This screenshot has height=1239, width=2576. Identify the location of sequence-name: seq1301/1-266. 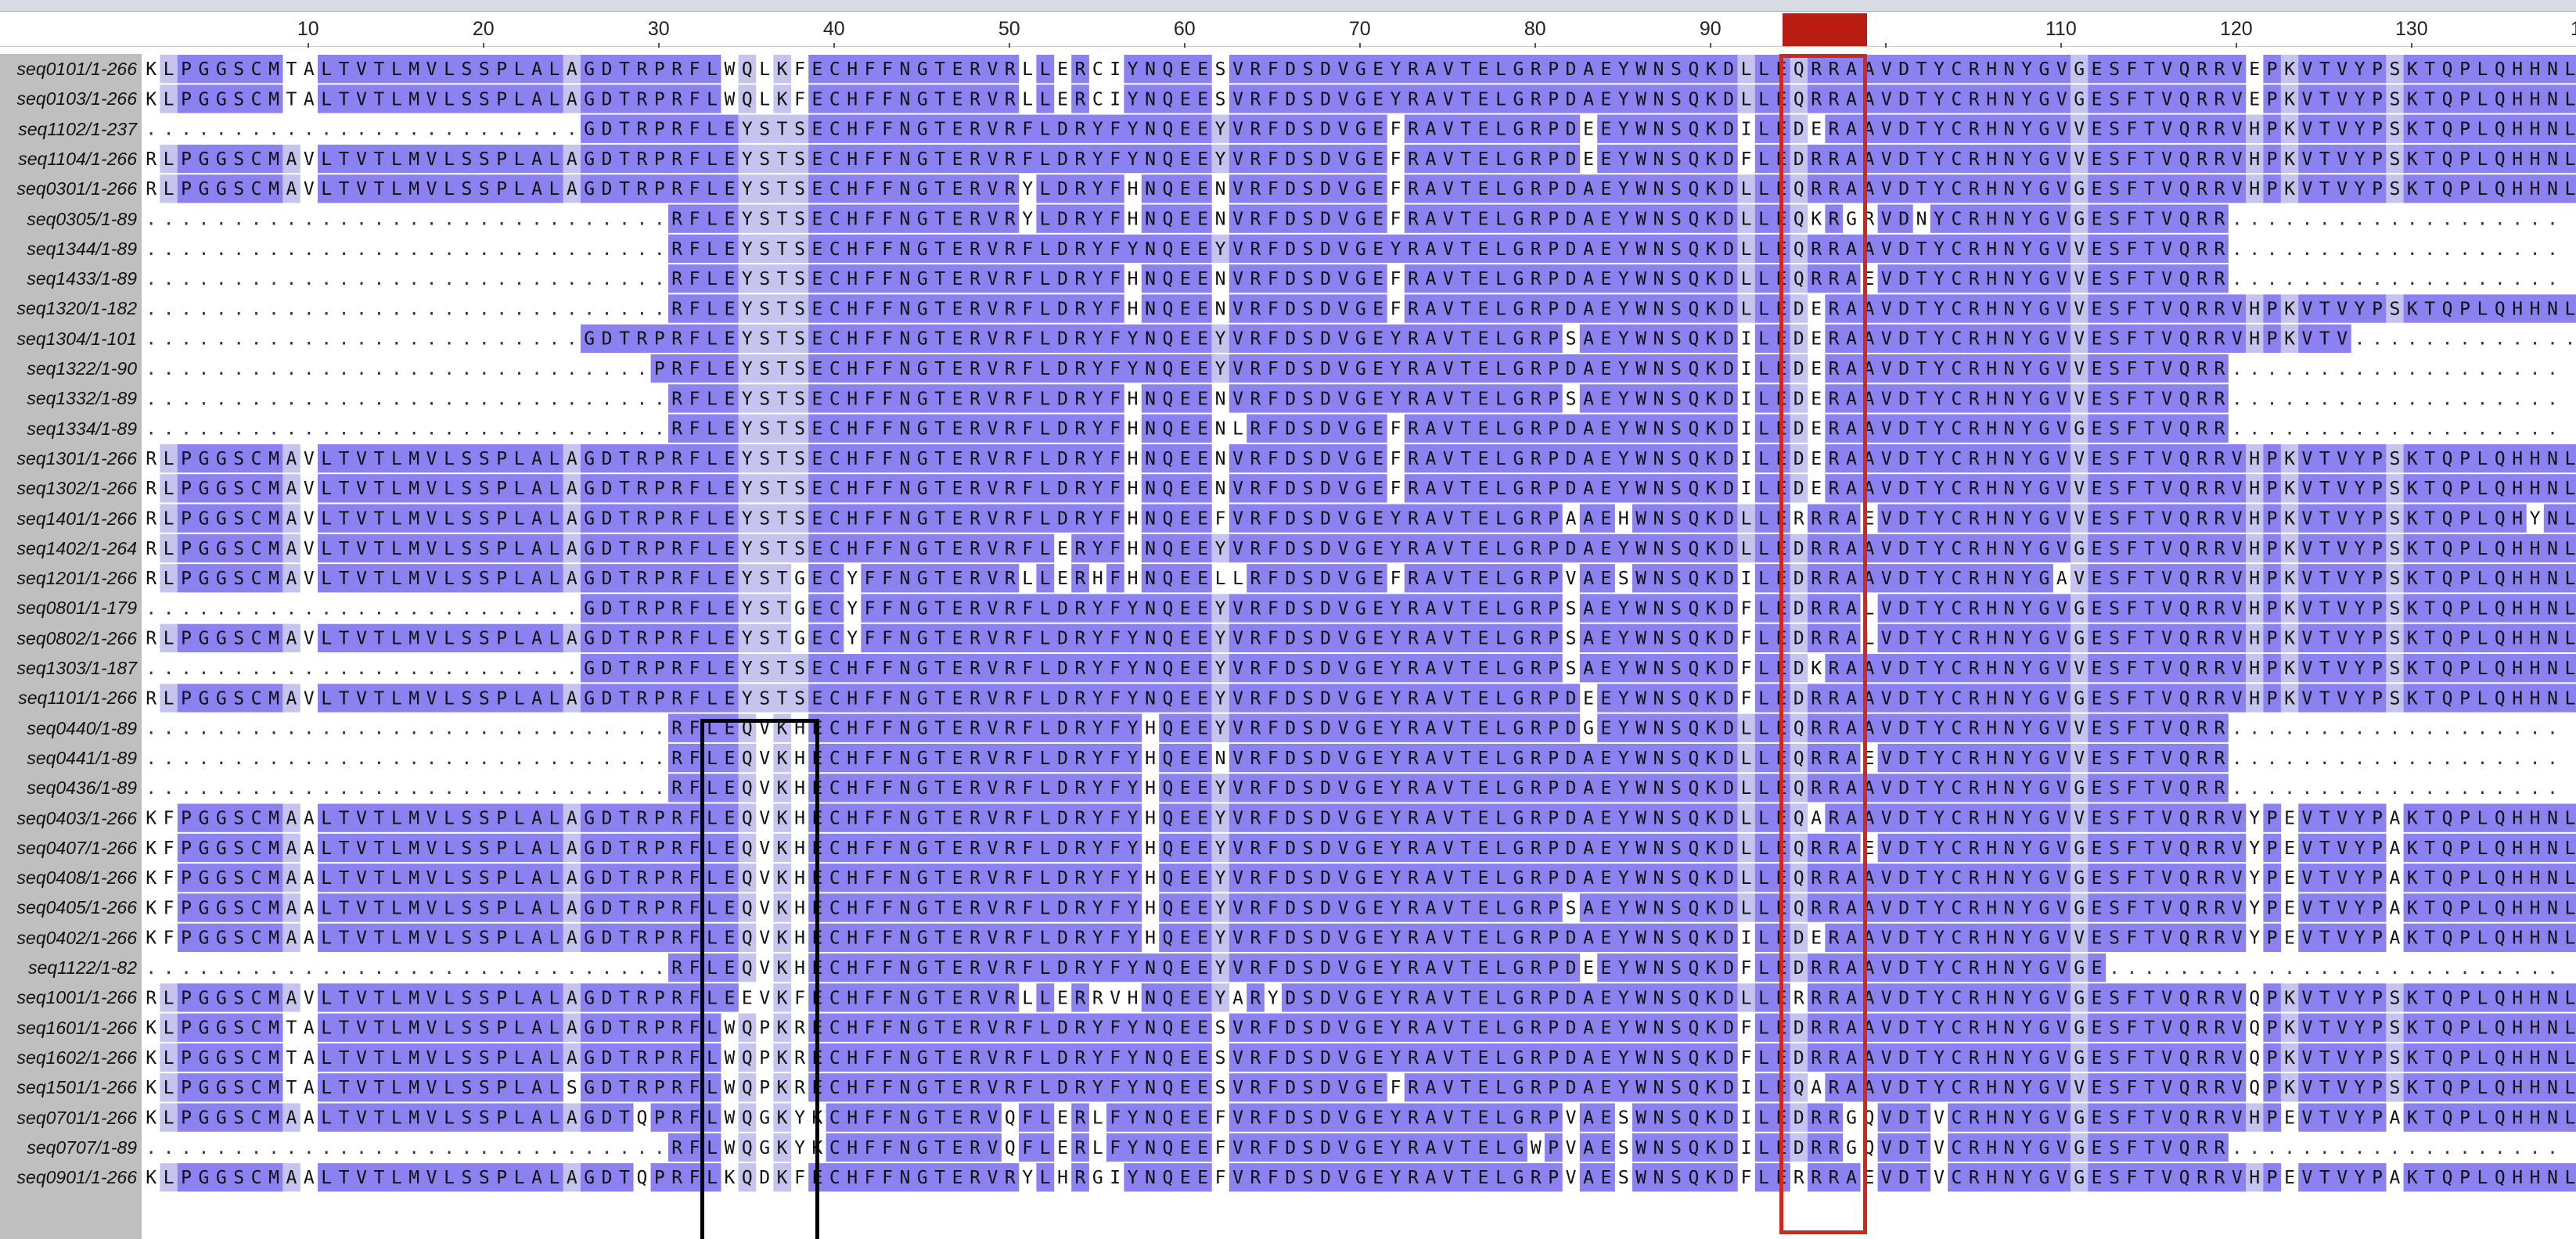
(77, 458).